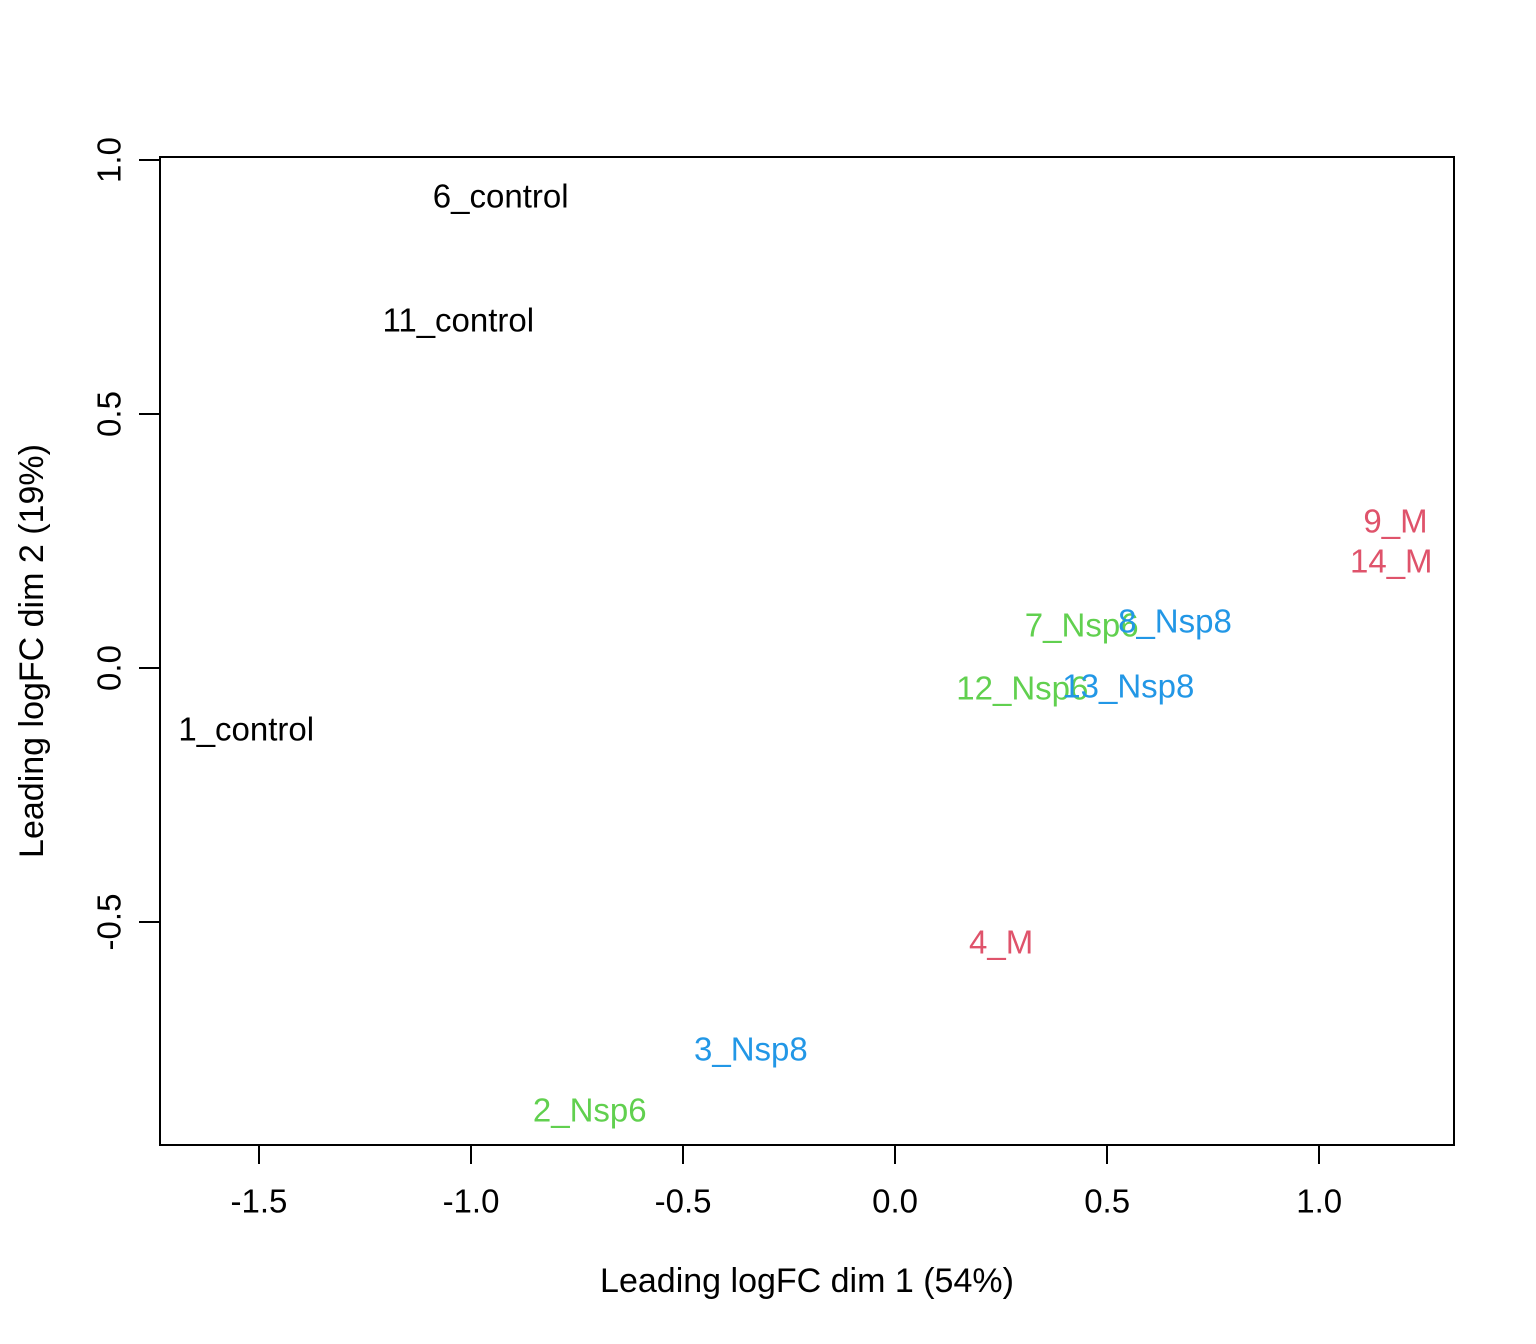 The width and height of the screenshot is (1536, 1344). What do you see at coordinates (1022, 688) in the screenshot?
I see `sample-label: 12_Nsp6` at bounding box center [1022, 688].